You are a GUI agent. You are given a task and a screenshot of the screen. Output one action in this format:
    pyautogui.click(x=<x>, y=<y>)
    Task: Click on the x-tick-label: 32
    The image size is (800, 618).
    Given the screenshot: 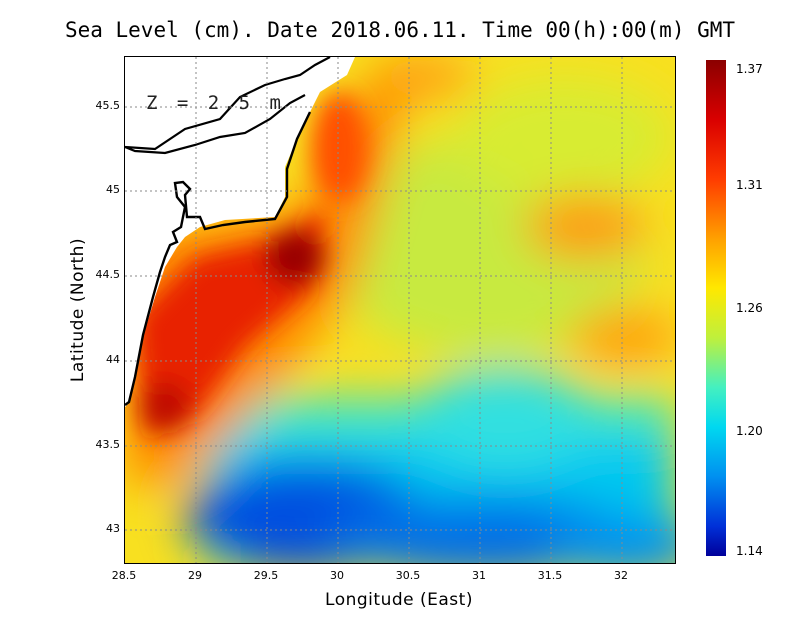 What is the action you would take?
    pyautogui.click(x=621, y=575)
    